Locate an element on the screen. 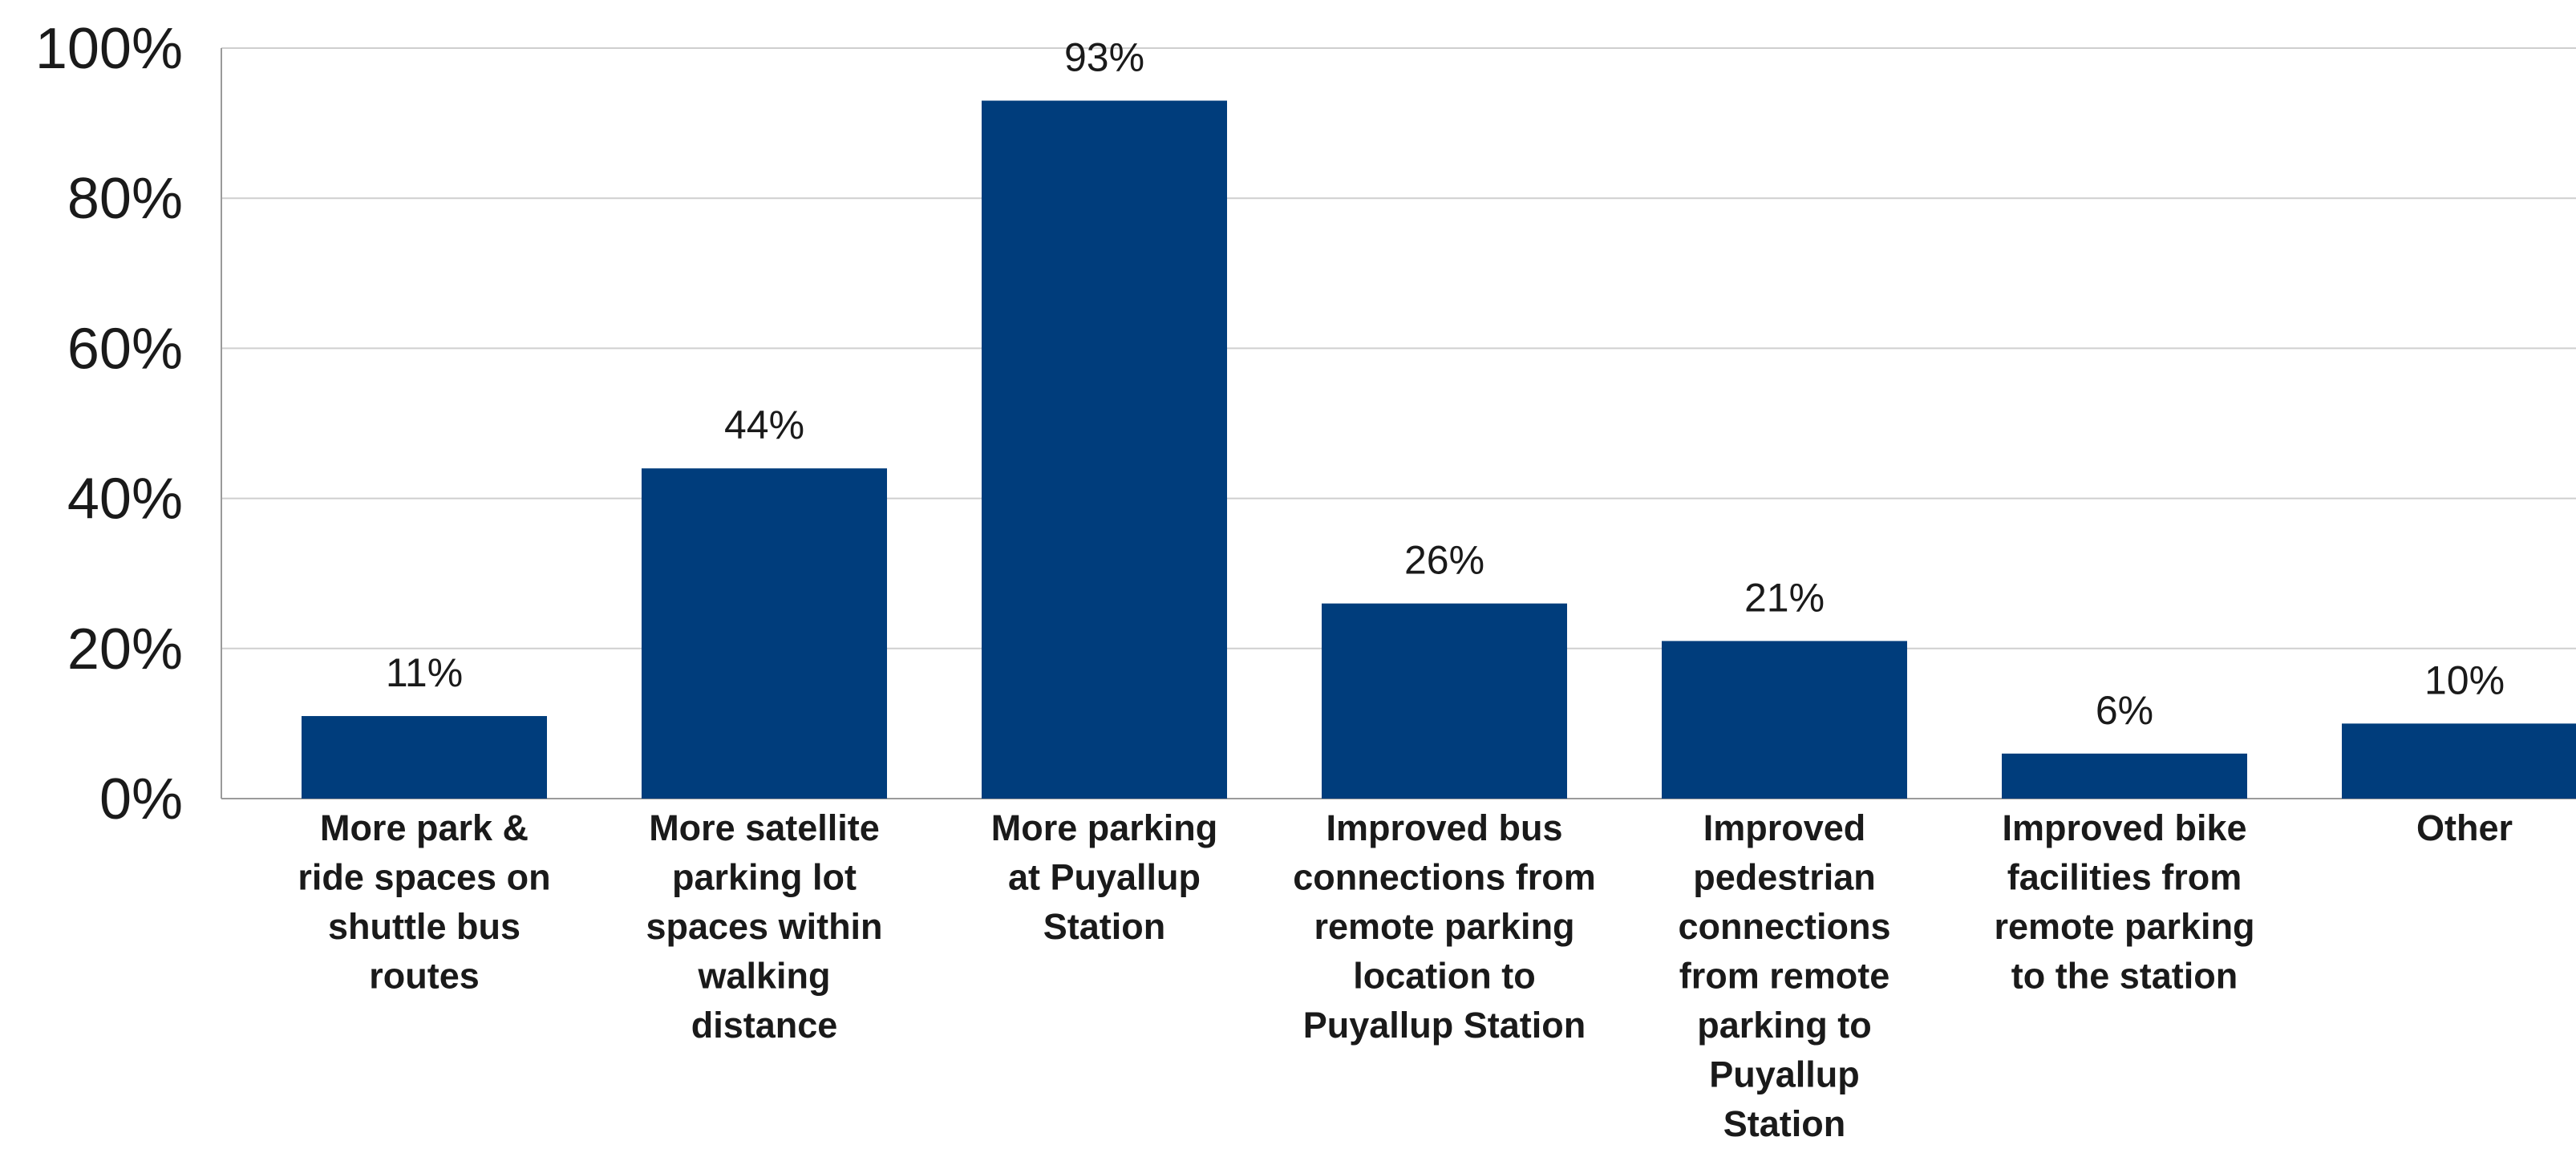 The image size is (2576, 1149). category-label-line: from remote is located at coordinates (1784, 976).